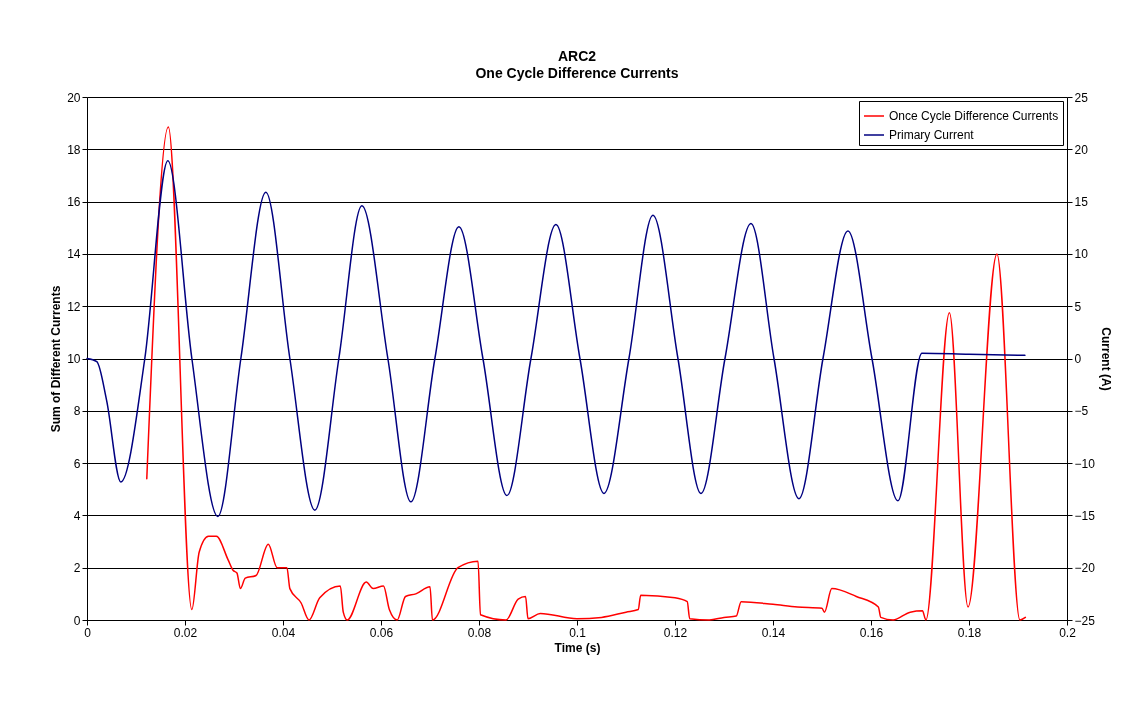 This screenshot has width=1145, height=702. What do you see at coordinates (1085, 463) in the screenshot?
I see `y2-tick-label: −10` at bounding box center [1085, 463].